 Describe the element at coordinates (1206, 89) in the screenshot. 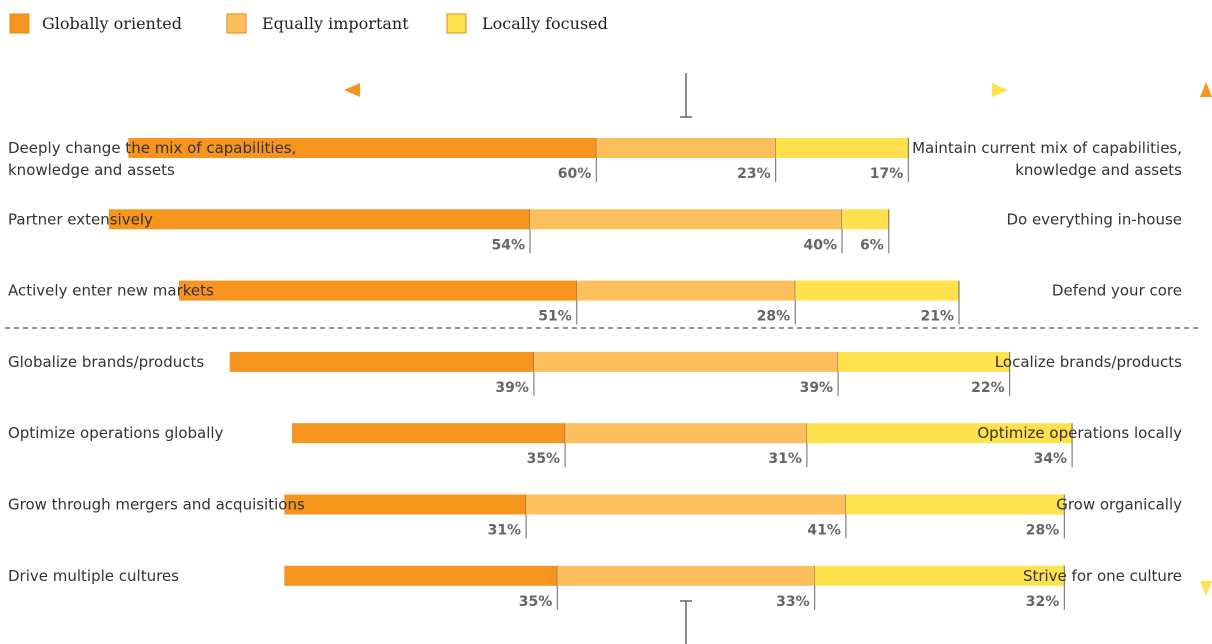

I see `arrow-up-icon` at that location.